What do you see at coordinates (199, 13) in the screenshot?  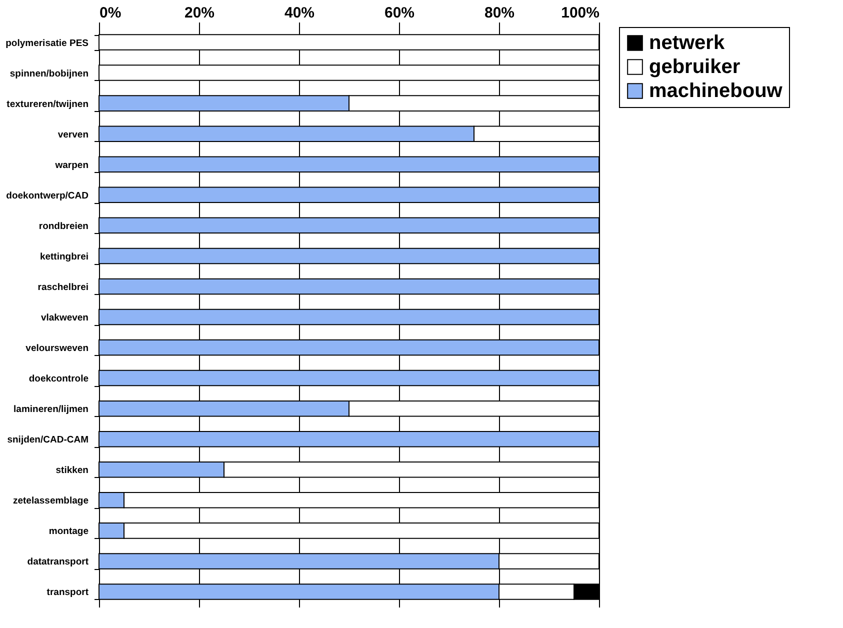 I see `x-tick-label: 20%` at bounding box center [199, 13].